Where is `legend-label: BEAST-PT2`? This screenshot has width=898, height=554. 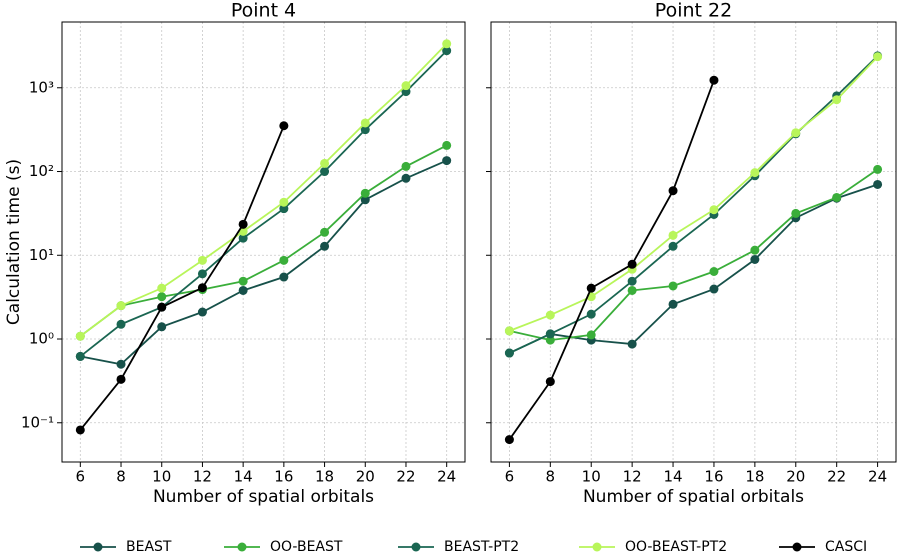
legend-label: BEAST-PT2 is located at coordinates (481, 546).